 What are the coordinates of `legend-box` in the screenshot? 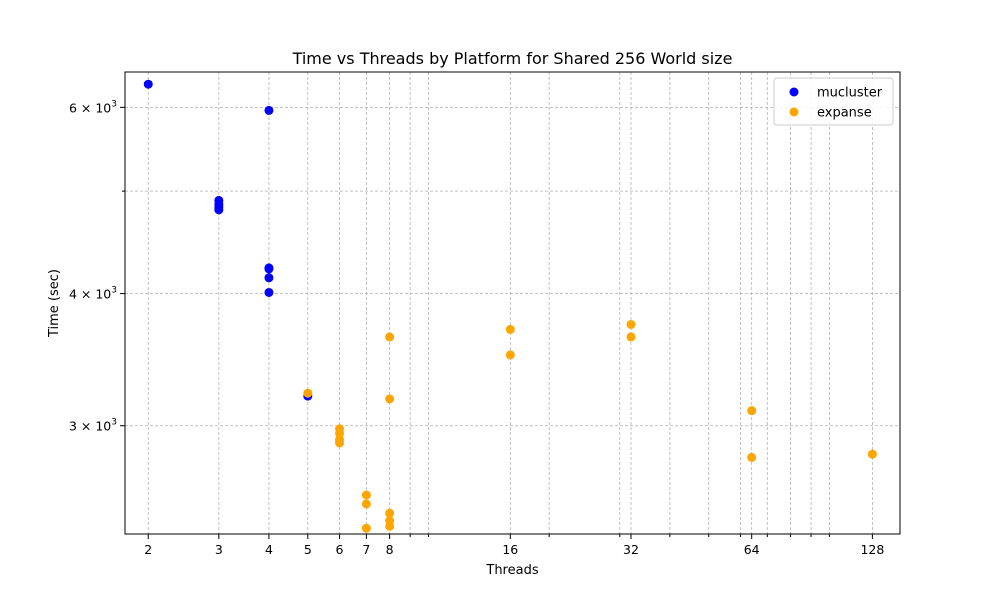 It's located at (833, 101).